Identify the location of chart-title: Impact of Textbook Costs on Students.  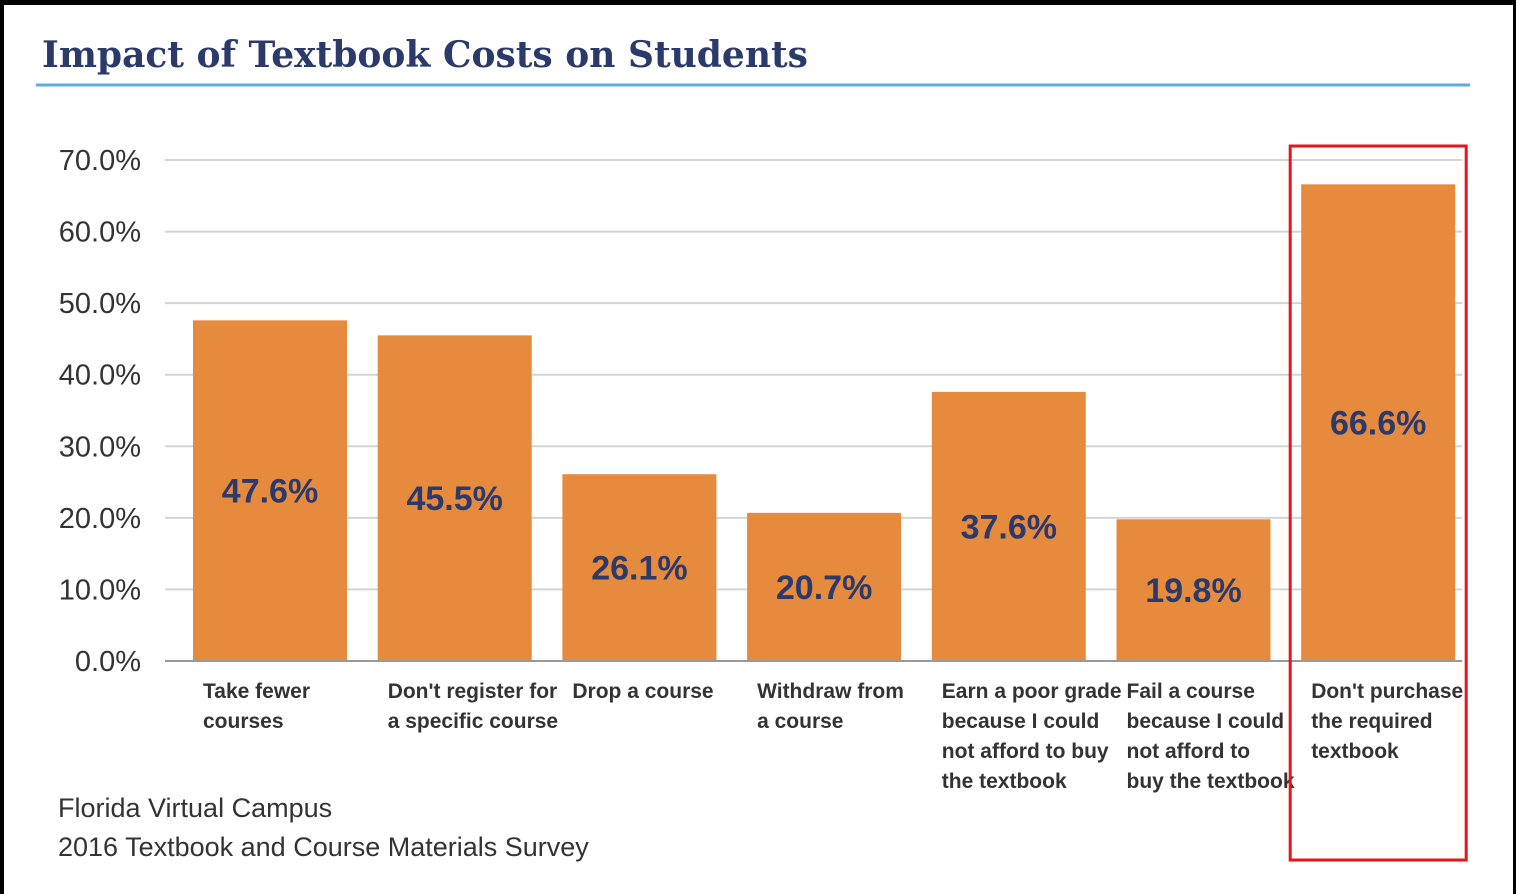
(425, 55).